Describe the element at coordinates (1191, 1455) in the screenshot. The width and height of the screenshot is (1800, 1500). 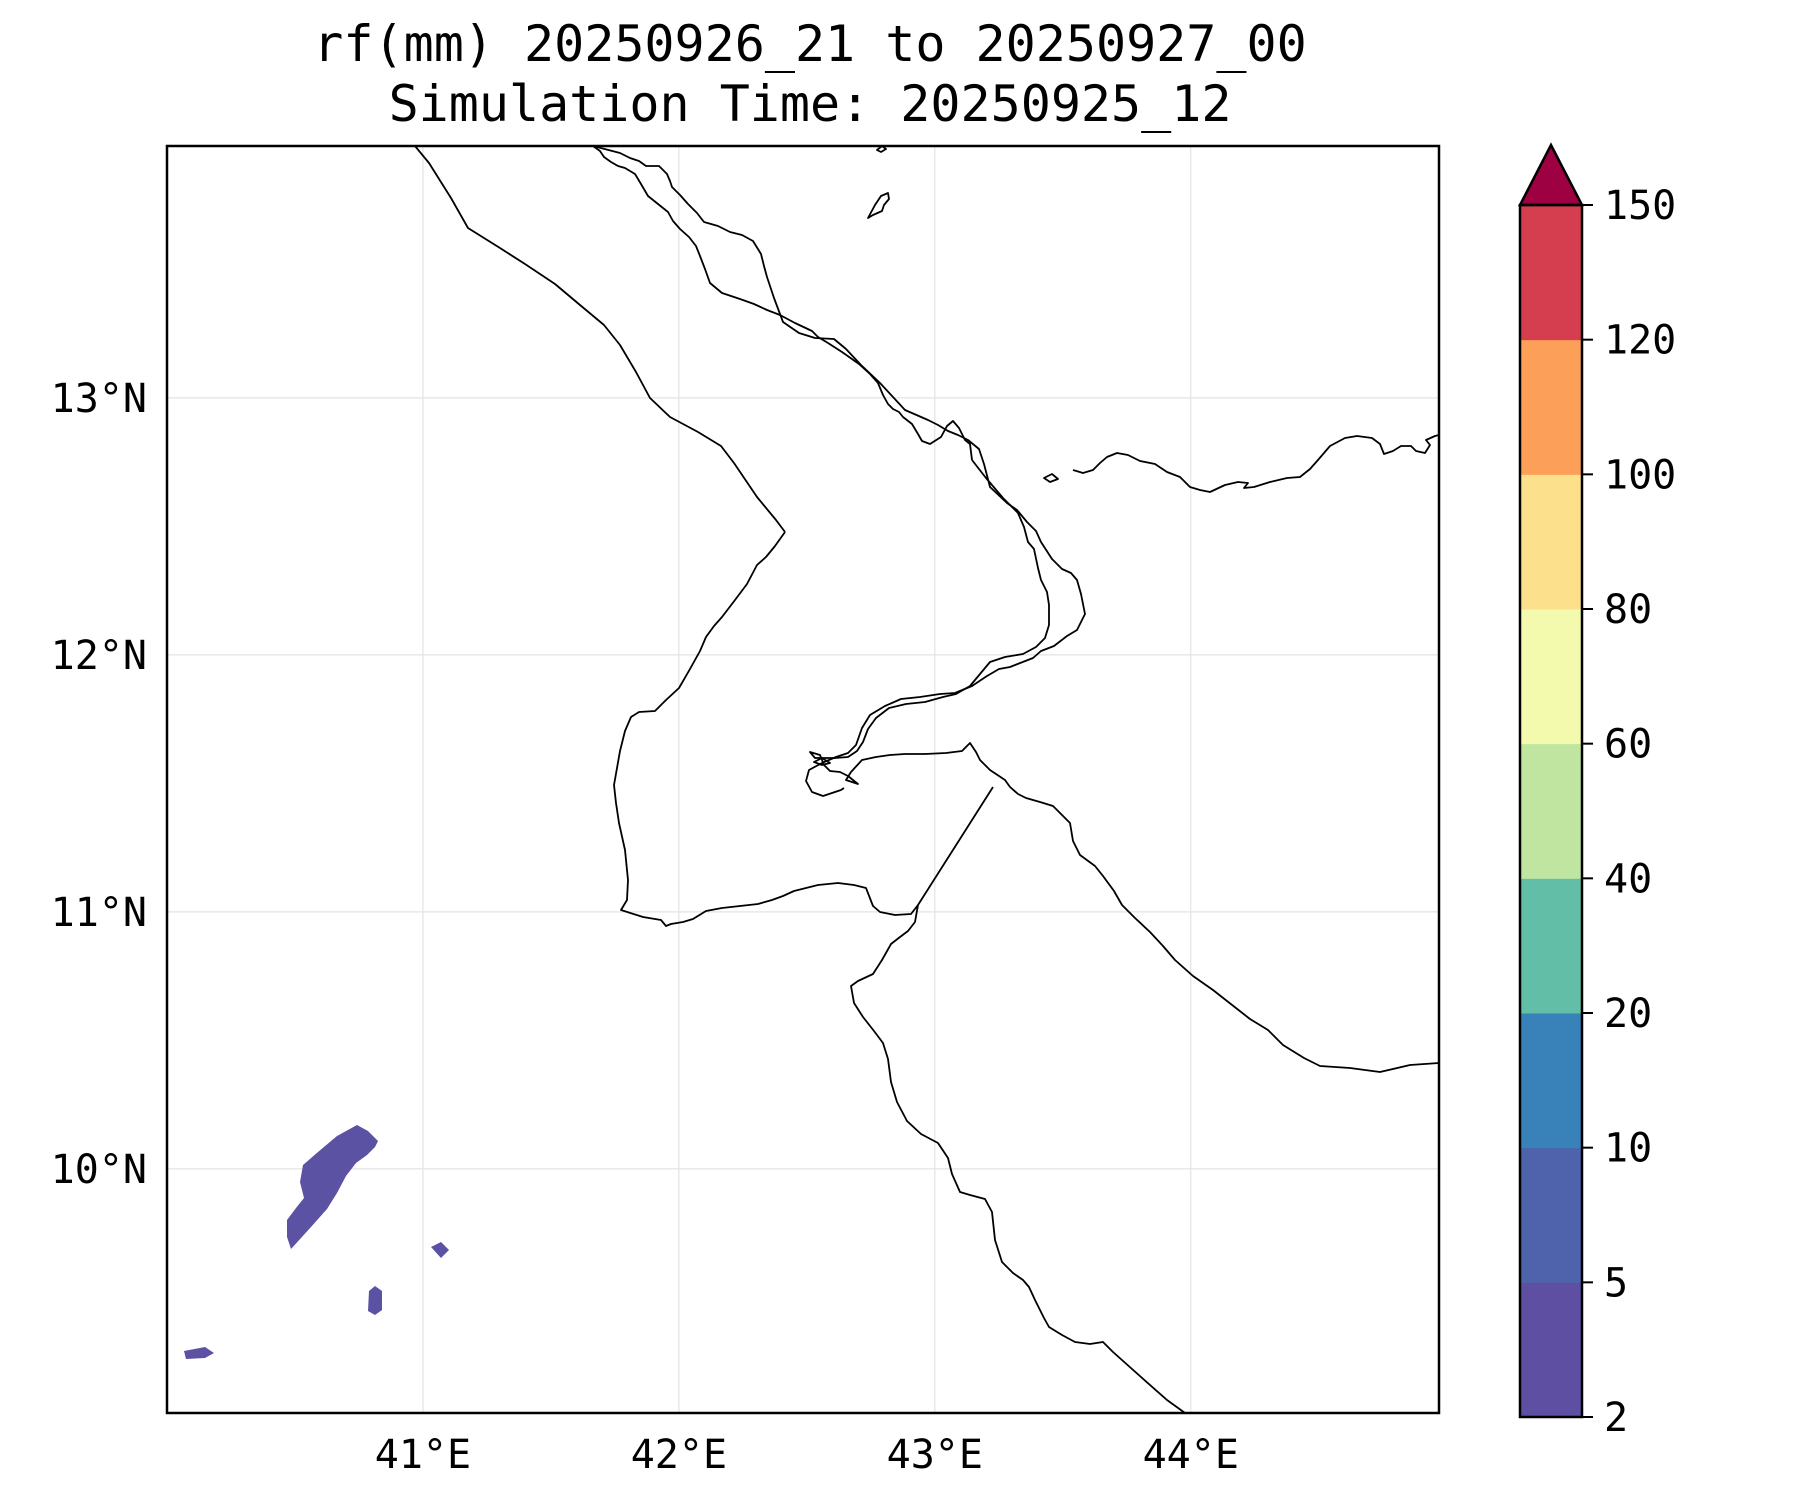
I see `longitude-tick-label: 44°E` at that location.